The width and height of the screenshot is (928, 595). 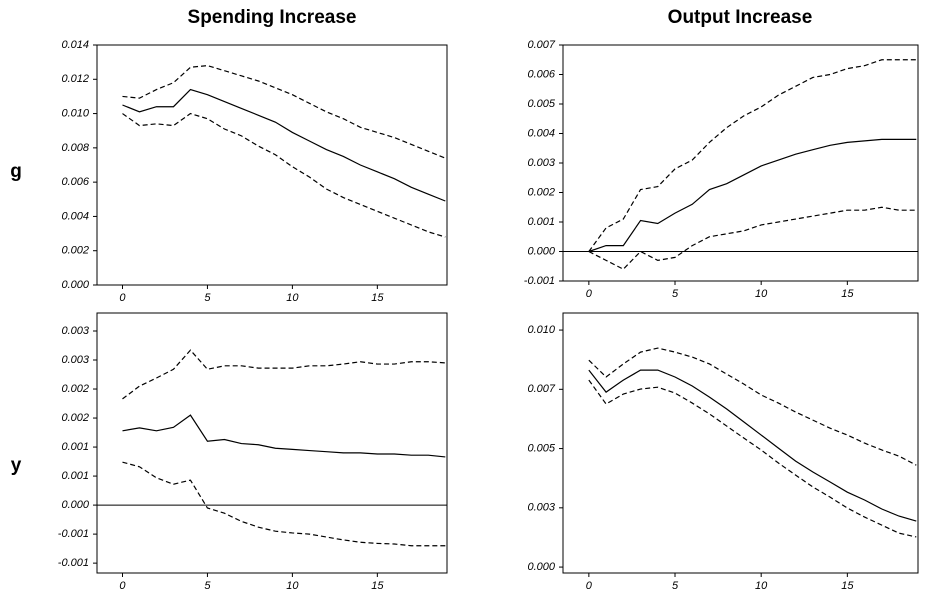 I want to click on y-tick-label: 0.012, so click(x=75, y=79).